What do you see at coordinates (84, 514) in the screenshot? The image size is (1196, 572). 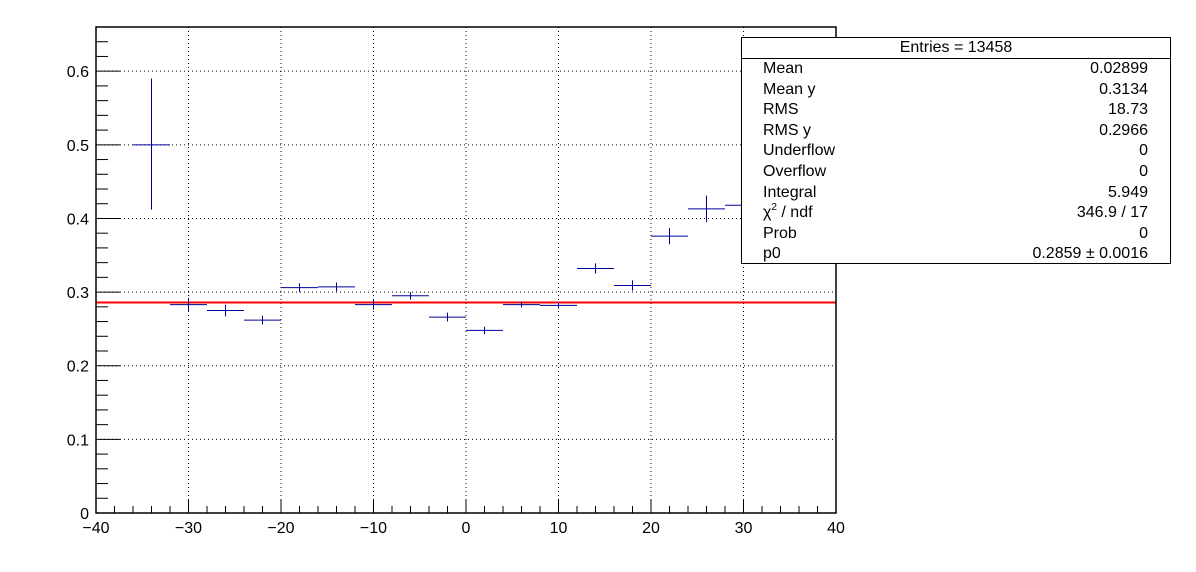 I see `y-tick-label: 0` at bounding box center [84, 514].